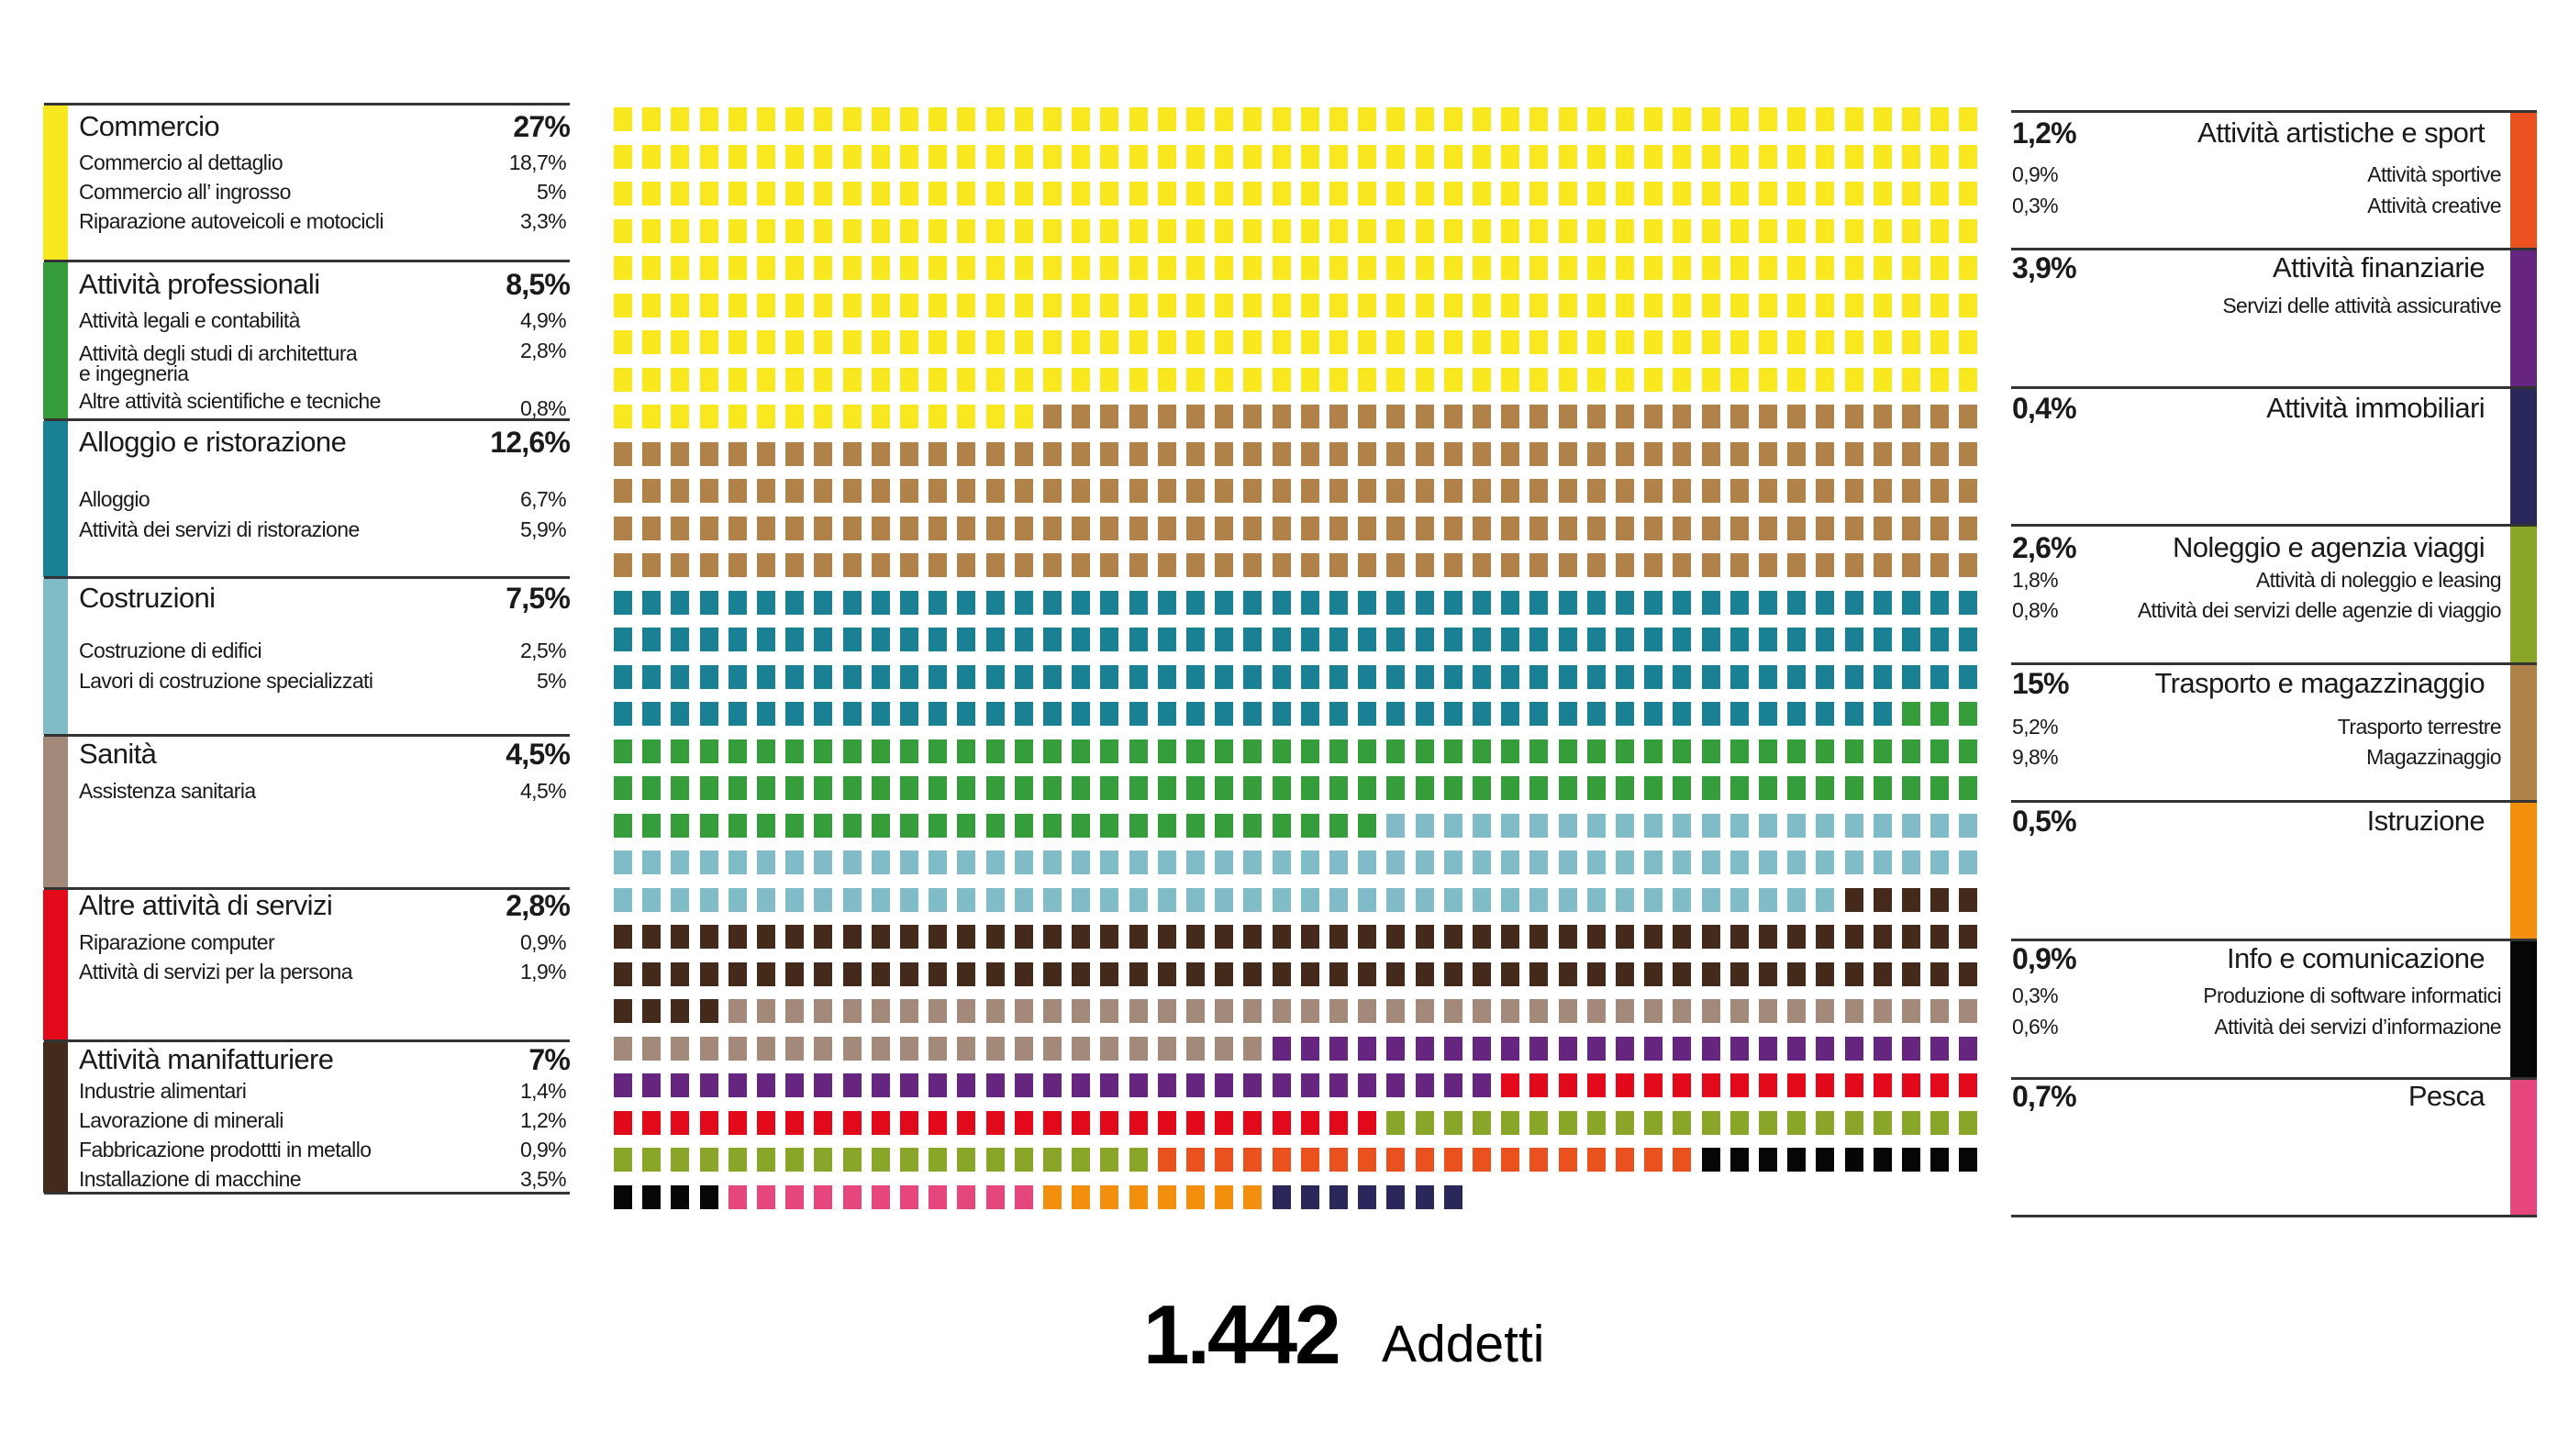  Describe the element at coordinates (2035, 756) in the screenshot. I see `subcategory-percent: 9,8%` at that location.